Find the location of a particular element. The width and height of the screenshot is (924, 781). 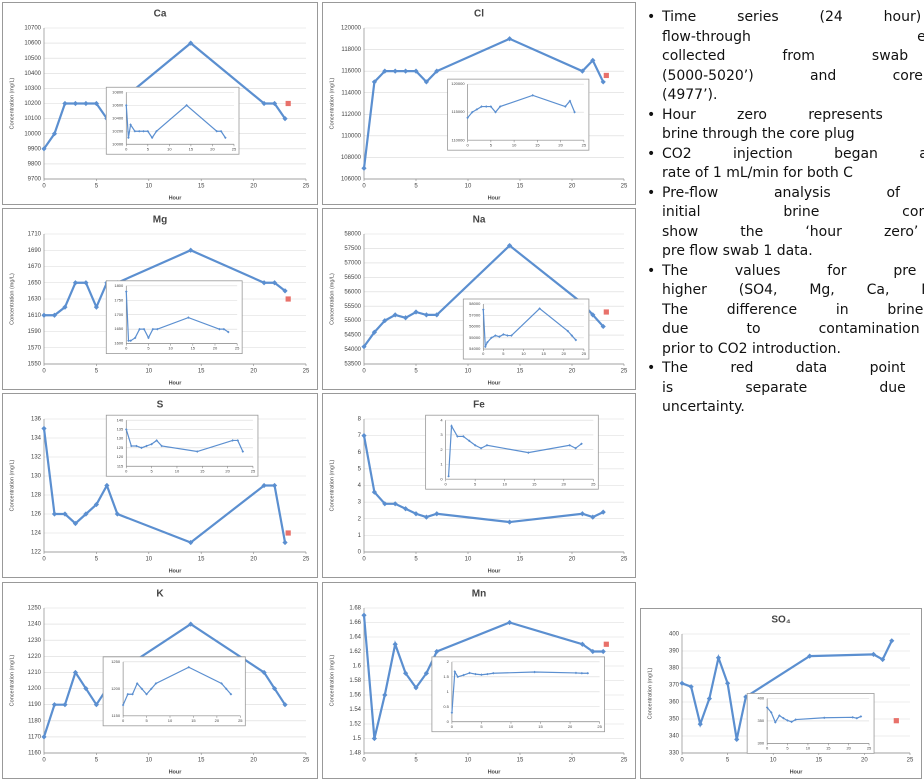

y-tick-label: 3 is located at coordinates (441, 434).